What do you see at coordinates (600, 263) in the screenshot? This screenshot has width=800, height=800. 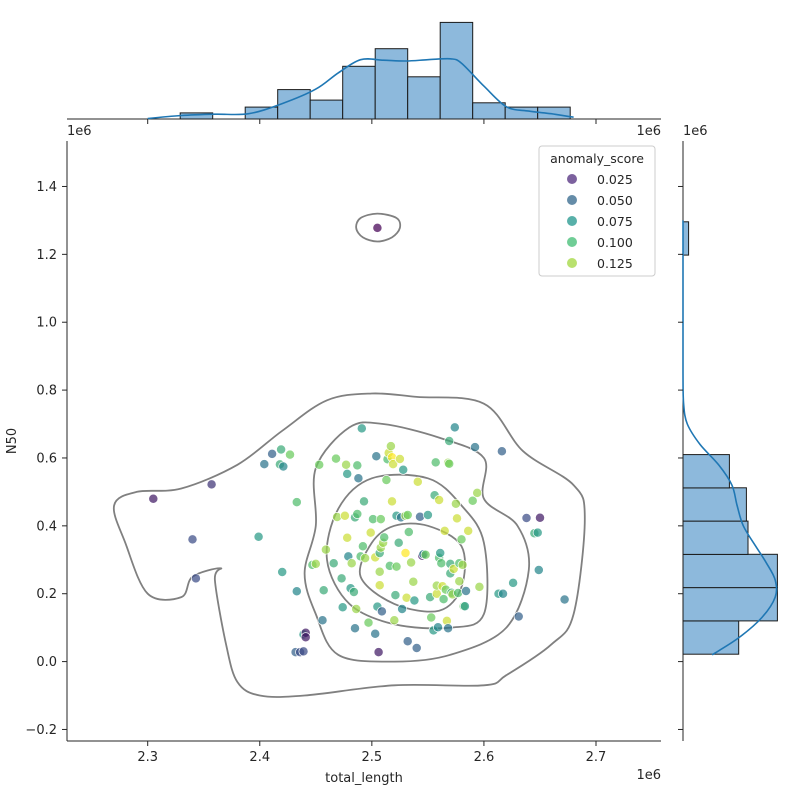 I see `legend-entry: 0.125` at bounding box center [600, 263].